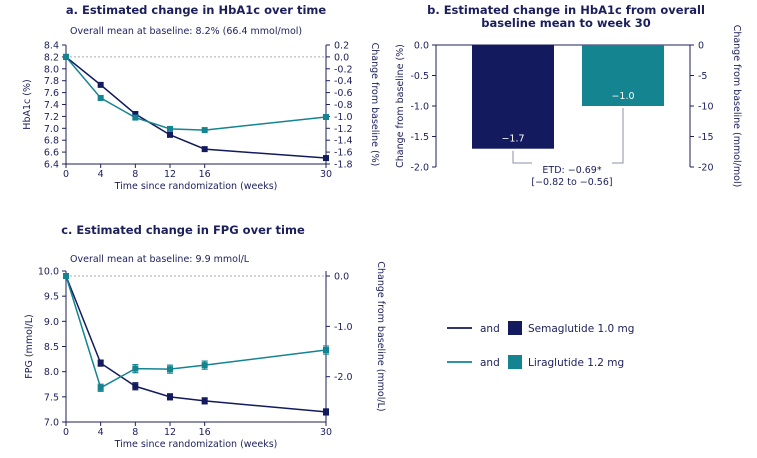  I want to click on panel-a-semaglutide-line, so click(196, 107).